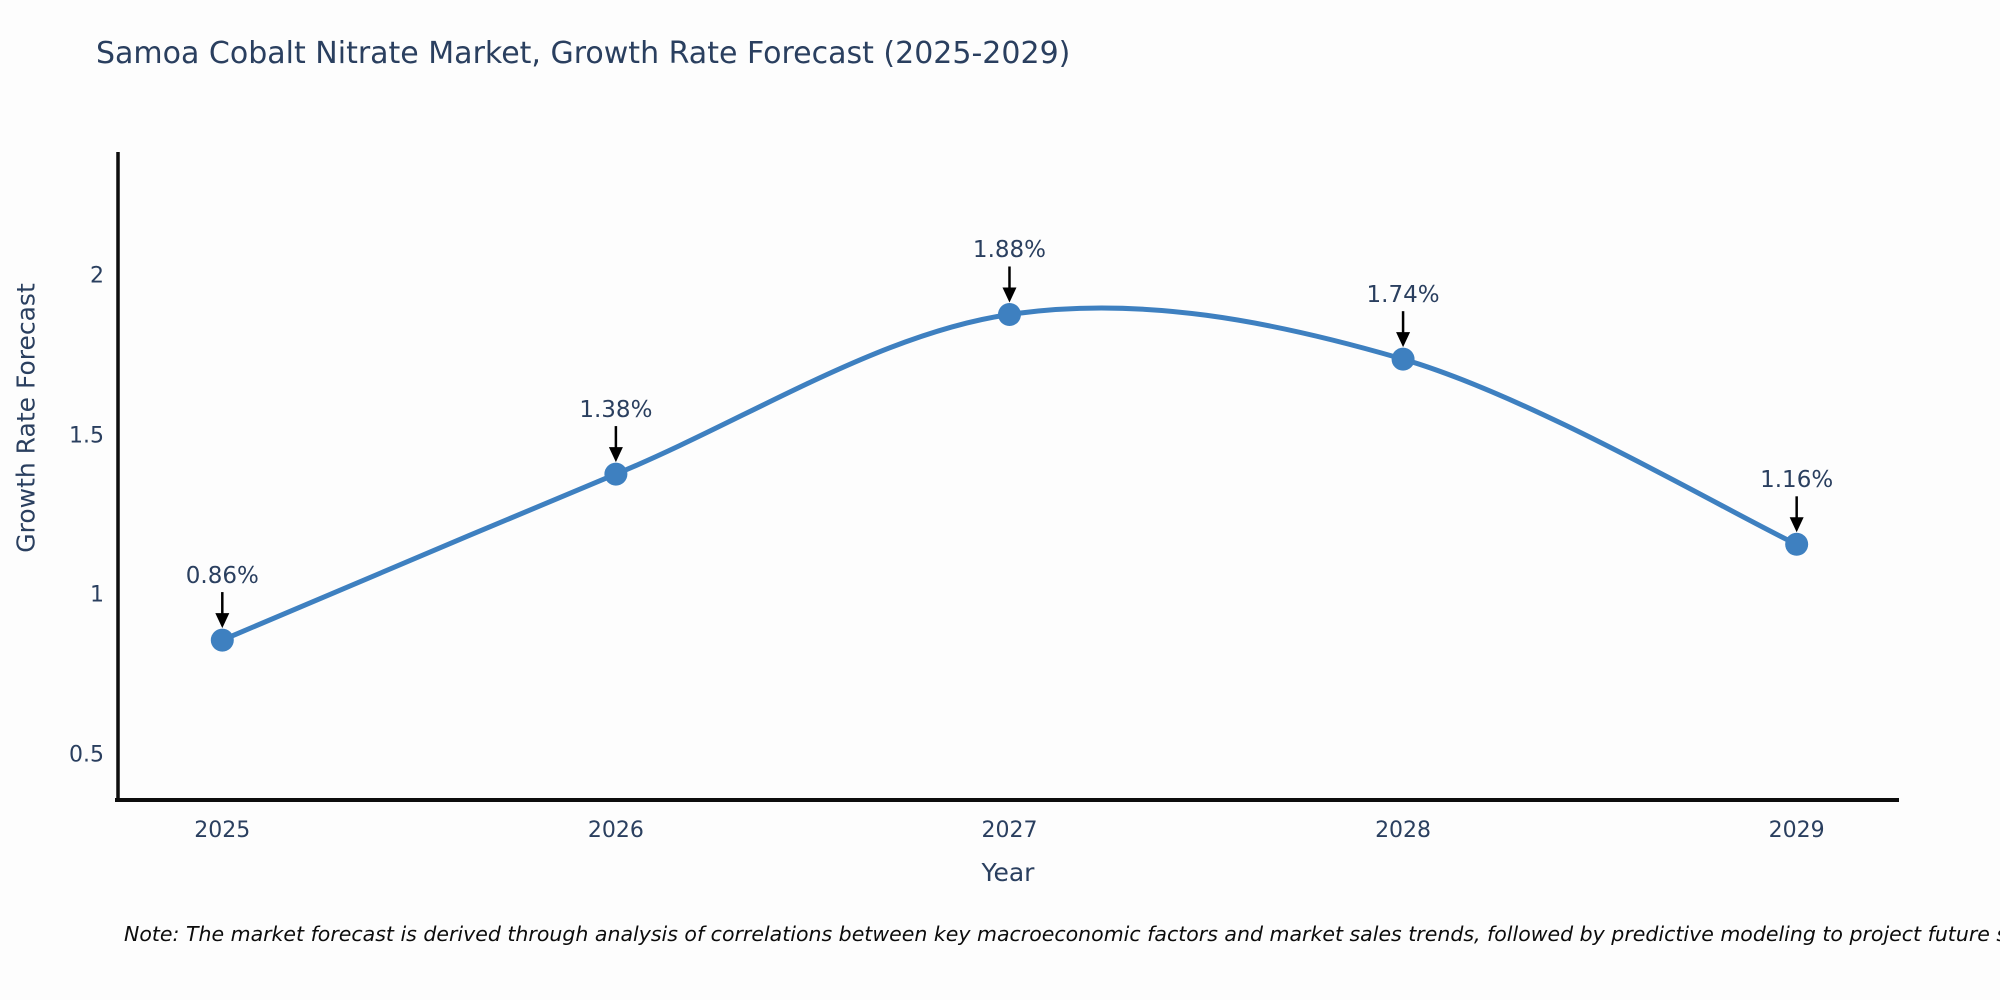  What do you see at coordinates (97, 595) in the screenshot?
I see `y-tick-label: 1` at bounding box center [97, 595].